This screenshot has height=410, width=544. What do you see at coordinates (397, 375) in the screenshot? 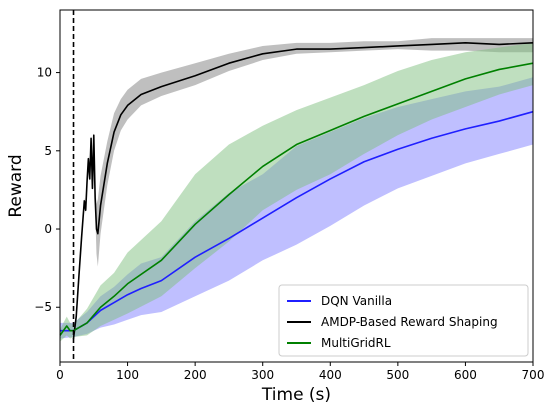
I see `x-tick-label: 500` at bounding box center [397, 375].